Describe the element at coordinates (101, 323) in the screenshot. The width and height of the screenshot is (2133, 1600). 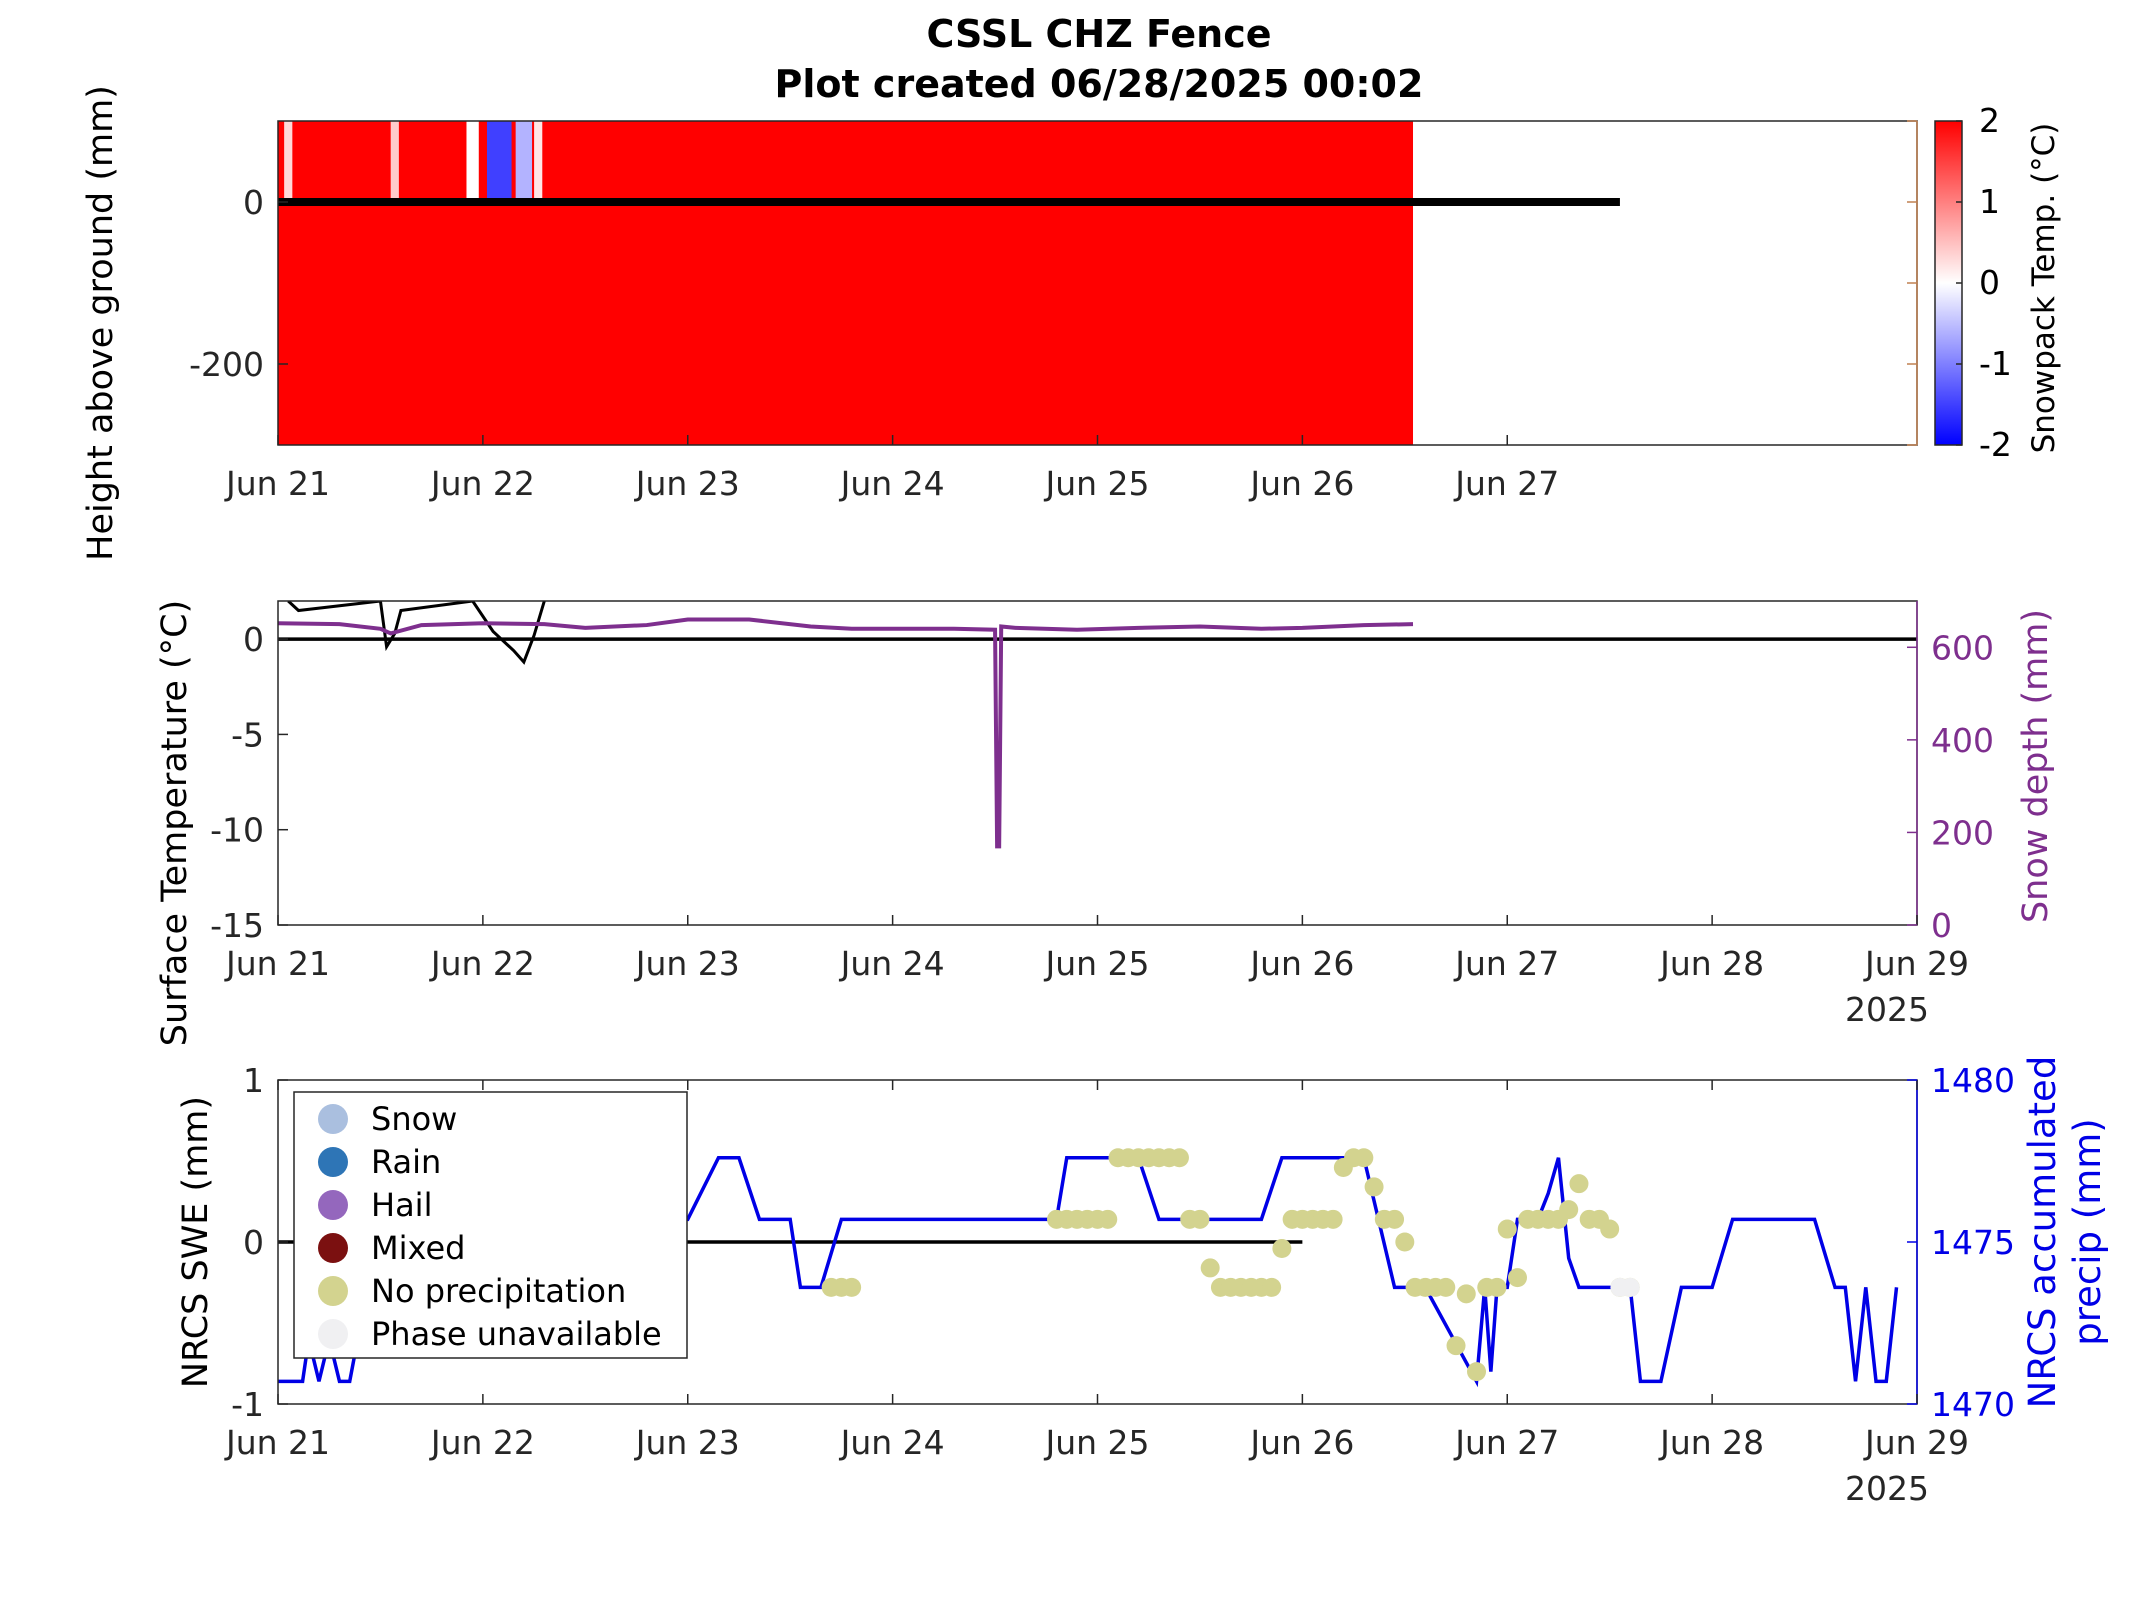
I see `y-axis-label: Height above ground (mm)` at that location.